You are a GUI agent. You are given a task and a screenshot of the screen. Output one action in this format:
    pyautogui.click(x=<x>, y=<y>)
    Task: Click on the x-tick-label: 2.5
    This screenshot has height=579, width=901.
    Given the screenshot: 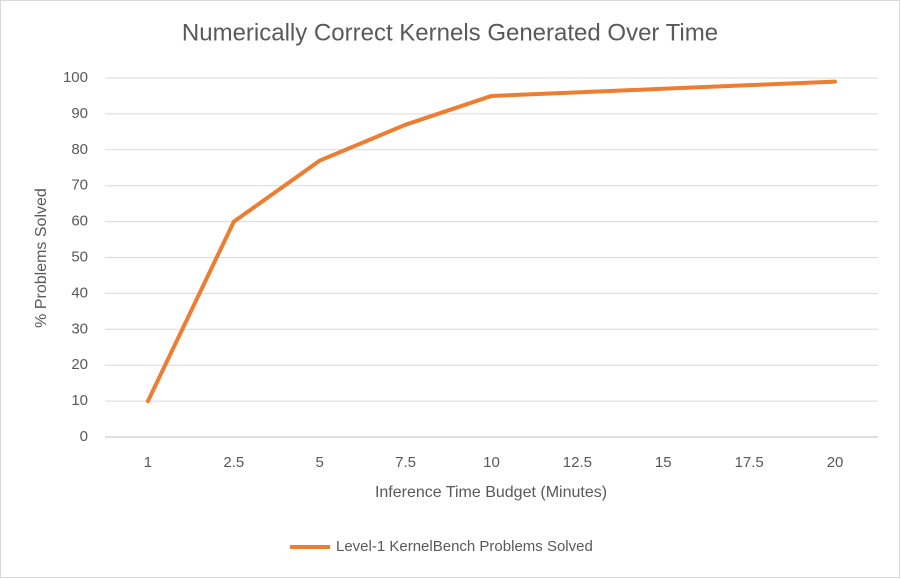 What is the action you would take?
    pyautogui.click(x=233, y=462)
    